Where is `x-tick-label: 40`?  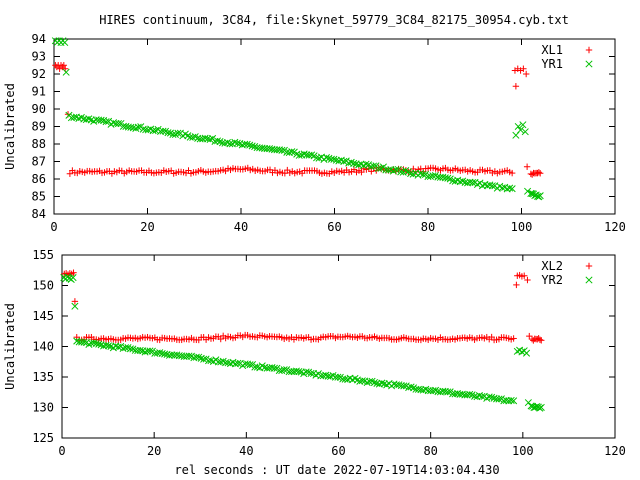 x-tick-label: 40 is located at coordinates (246, 451).